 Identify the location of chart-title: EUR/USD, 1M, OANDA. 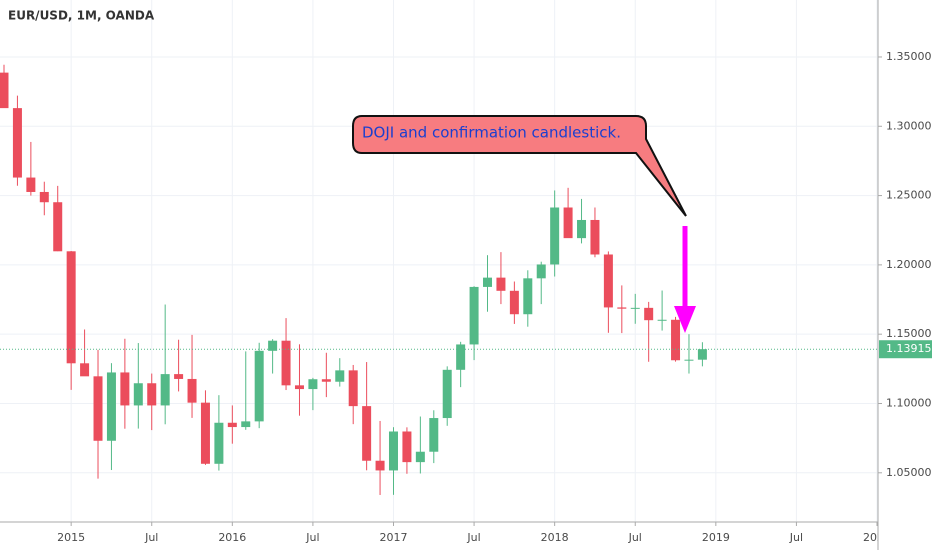
(81, 16).